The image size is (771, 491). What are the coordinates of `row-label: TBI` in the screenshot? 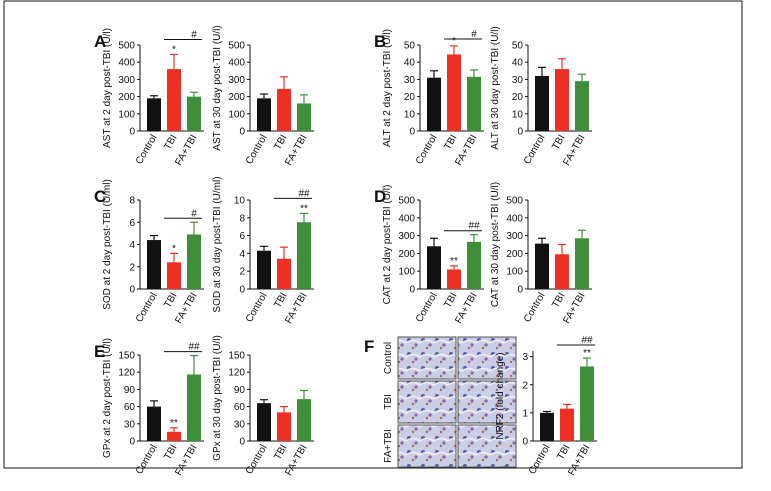 It's located at (388, 402).